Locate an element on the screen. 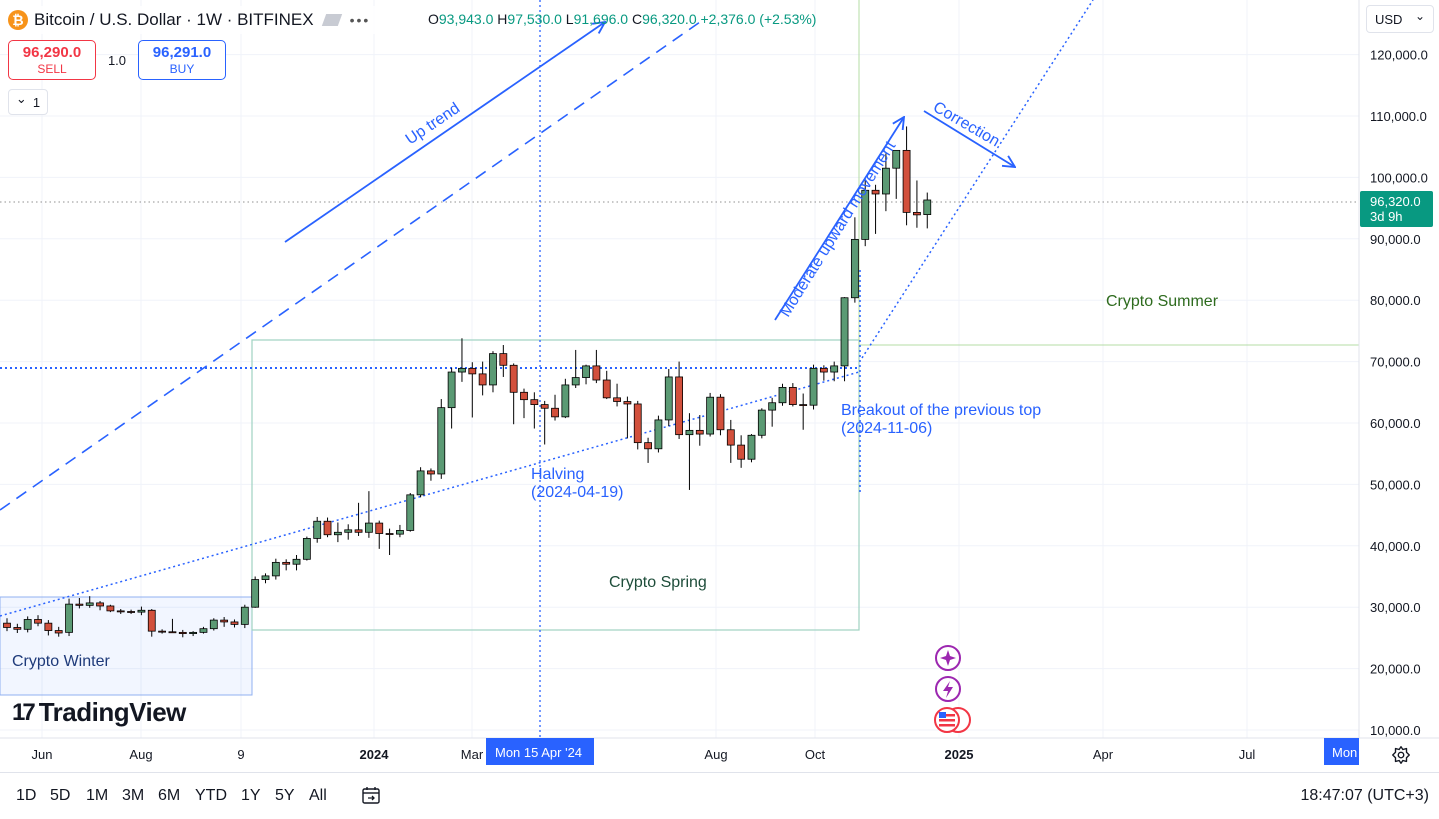 Image resolution: width=1439 pixels, height=819 pixels. halving-label: Halving is located at coordinates (557, 474).